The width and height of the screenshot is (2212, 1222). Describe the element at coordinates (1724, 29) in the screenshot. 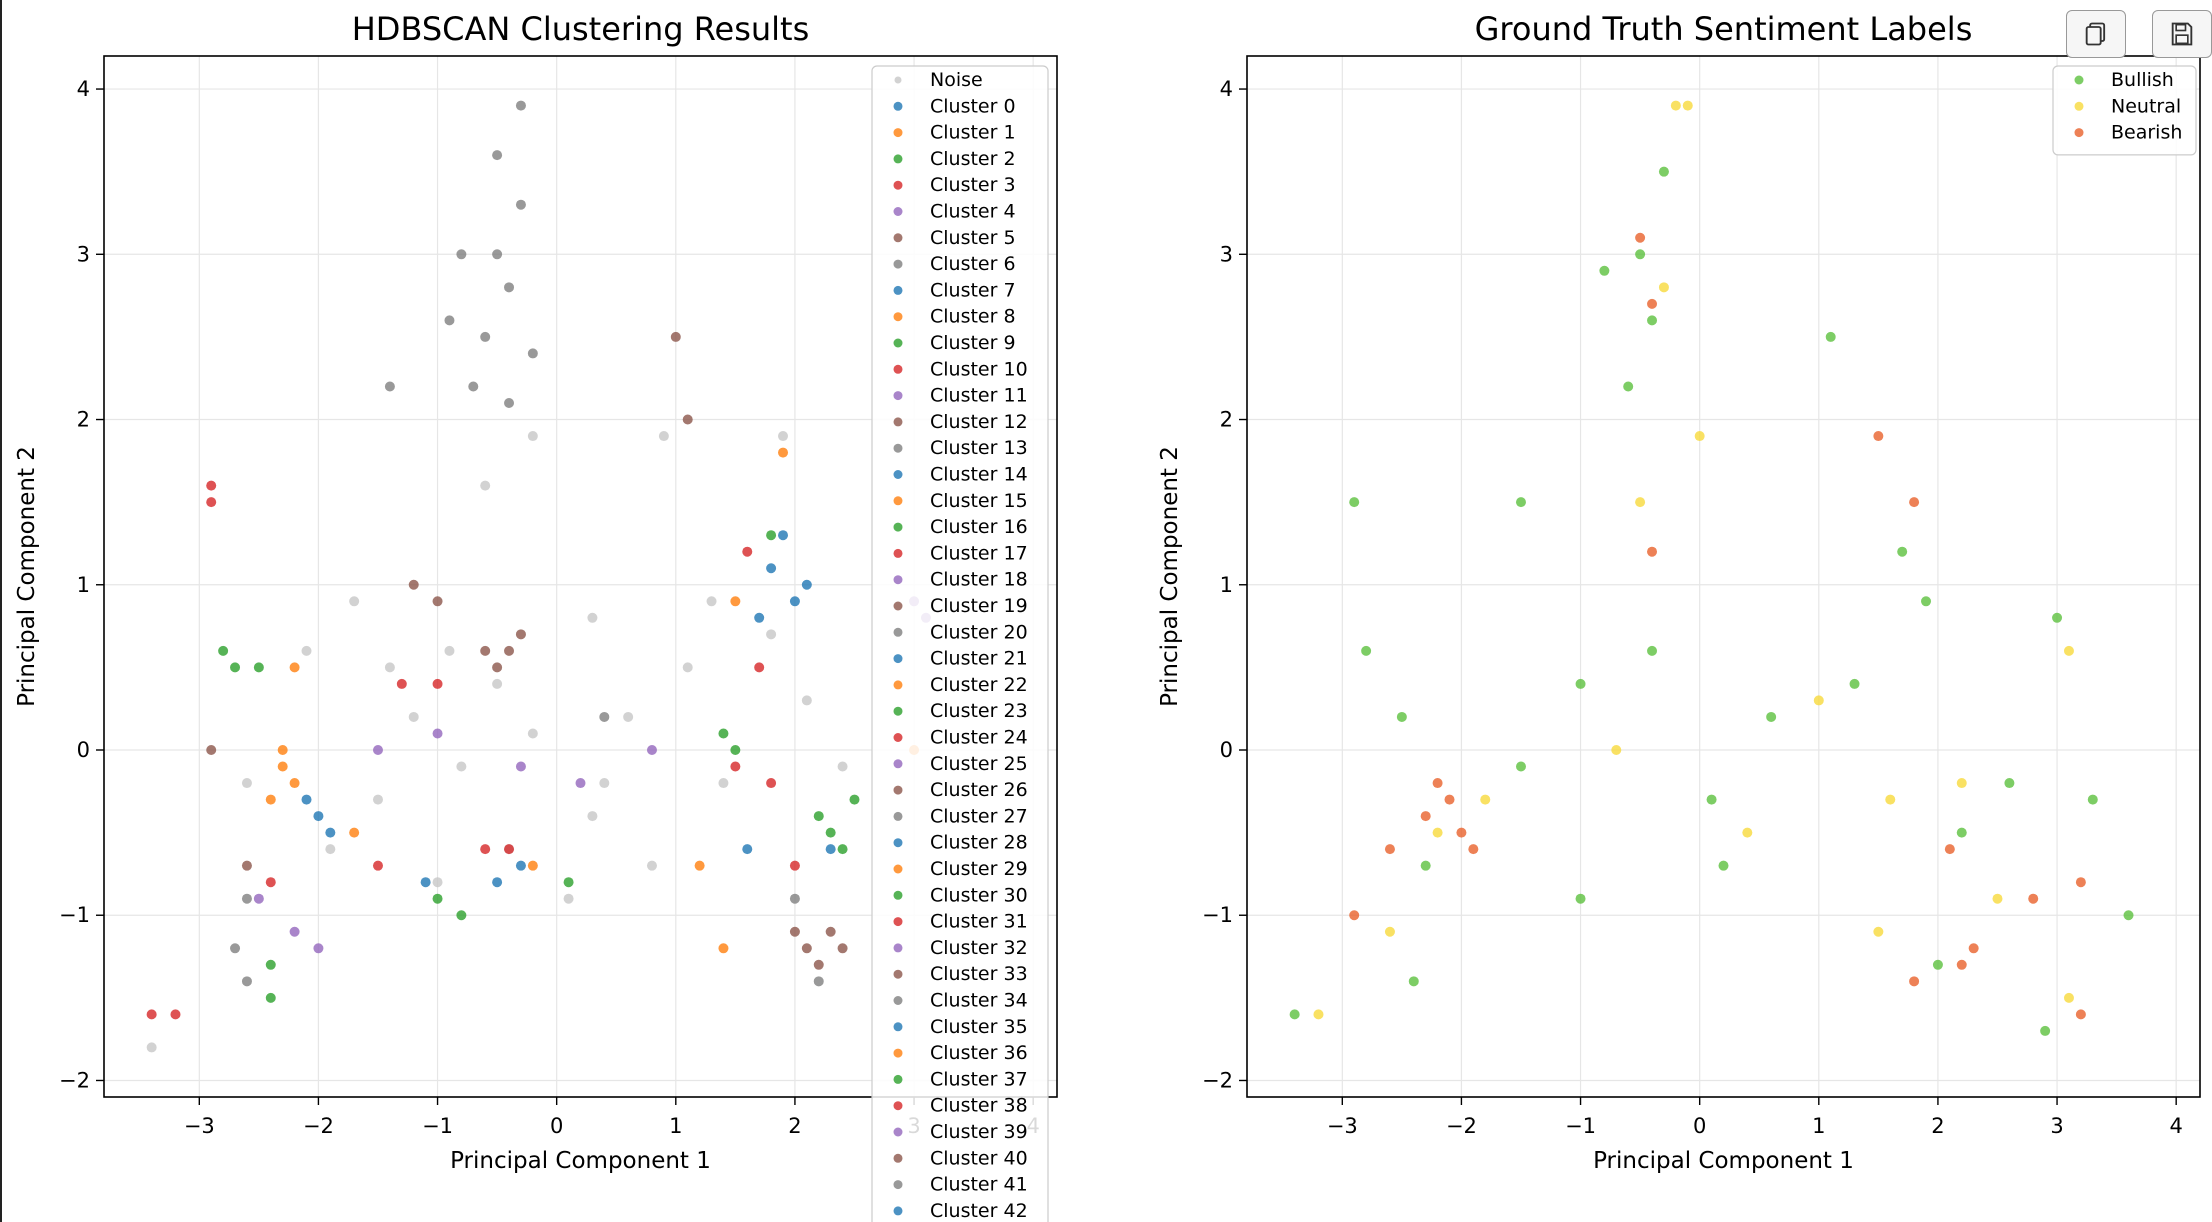

I see `chart-title: Ground Truth Sentiment Labels` at that location.